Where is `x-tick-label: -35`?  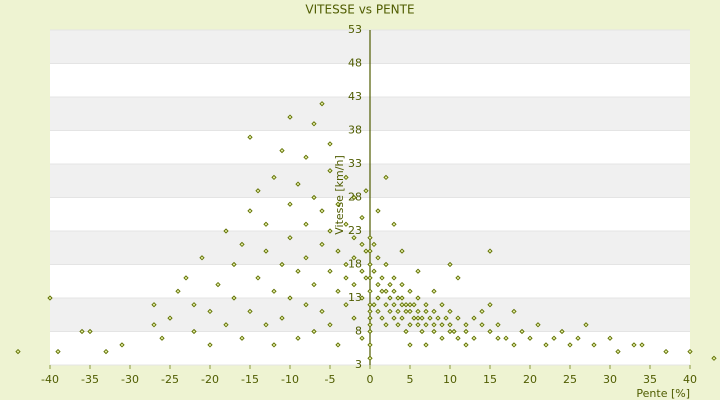 x-tick-label: -35 is located at coordinates (90, 379).